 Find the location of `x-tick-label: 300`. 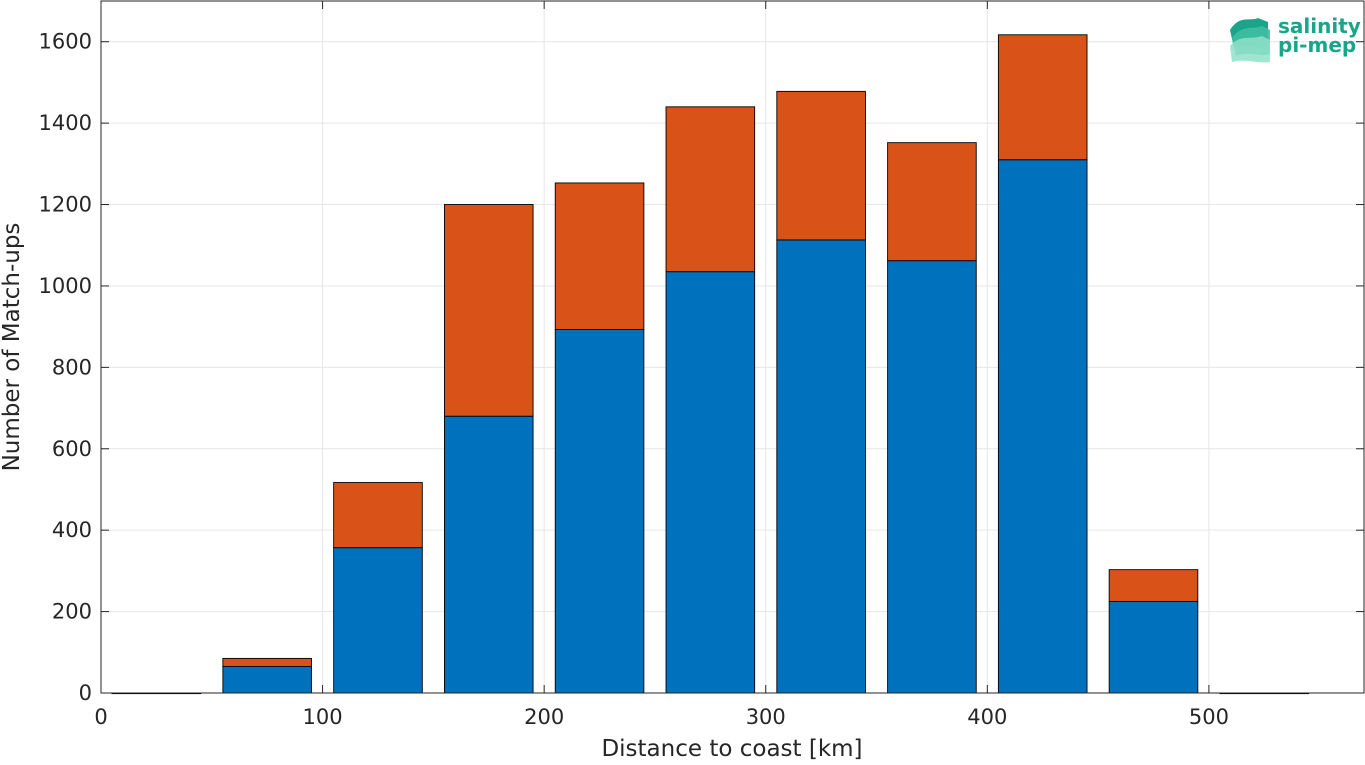

x-tick-label: 300 is located at coordinates (766, 717).